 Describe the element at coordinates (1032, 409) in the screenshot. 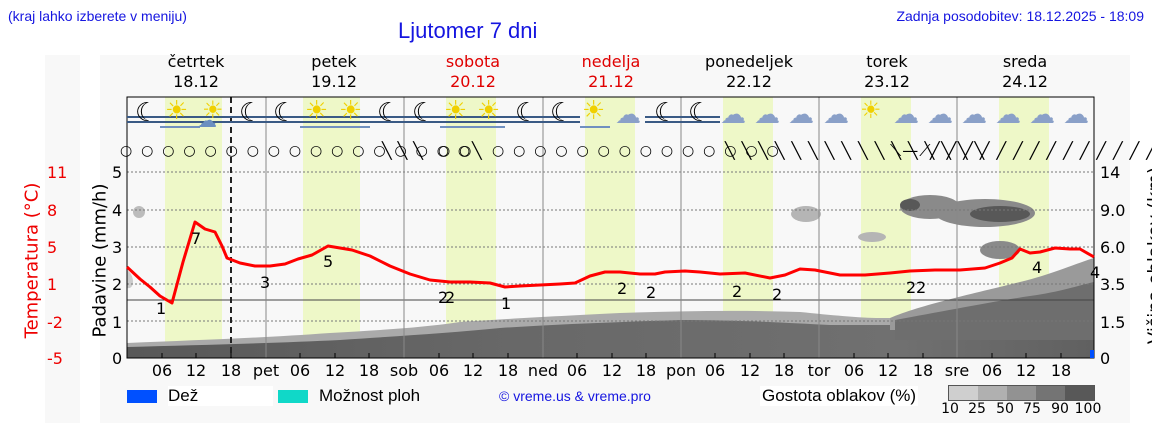

I see `density-scale-label: 75` at that location.